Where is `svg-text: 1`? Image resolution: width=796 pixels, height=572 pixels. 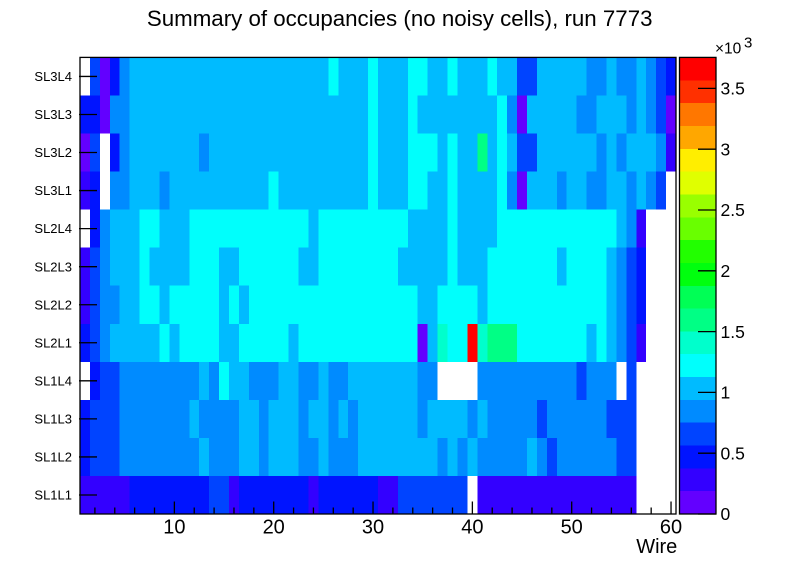 svg-text: 1 is located at coordinates (726, 393).